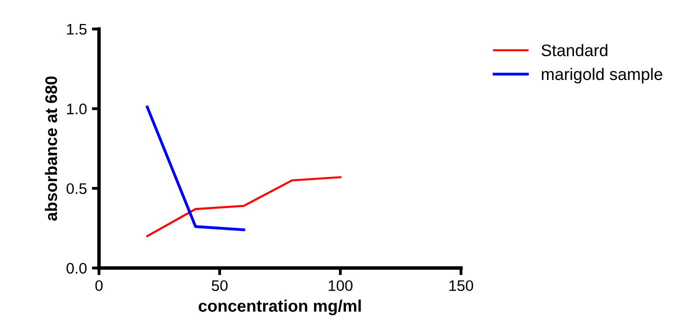 The height and width of the screenshot is (330, 676). Describe the element at coordinates (279, 308) in the screenshot. I see `x-axis-title: concentration mg/ml` at that location.